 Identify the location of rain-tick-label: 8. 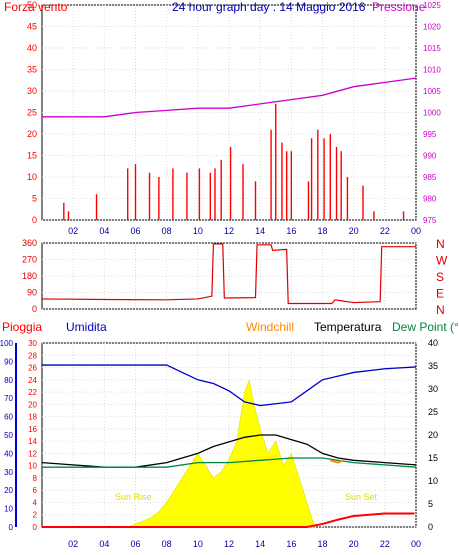
(35, 478).